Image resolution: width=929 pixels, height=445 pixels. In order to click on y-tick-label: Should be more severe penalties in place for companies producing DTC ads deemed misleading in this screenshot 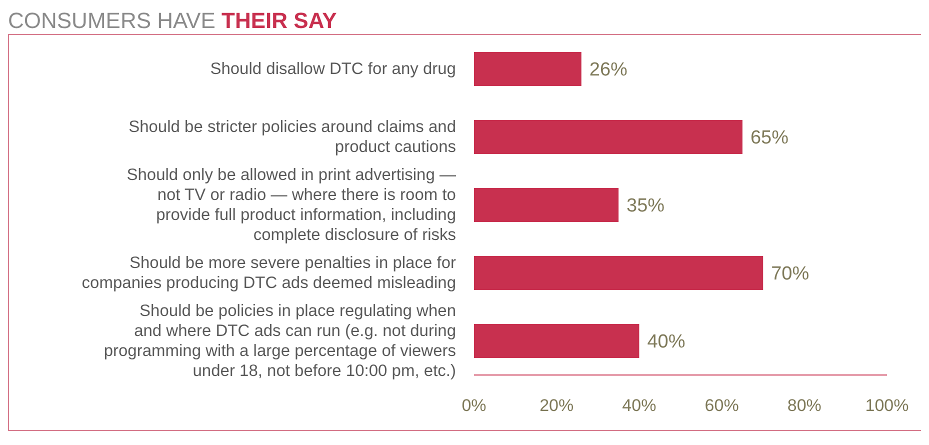, I will do `click(269, 273)`.